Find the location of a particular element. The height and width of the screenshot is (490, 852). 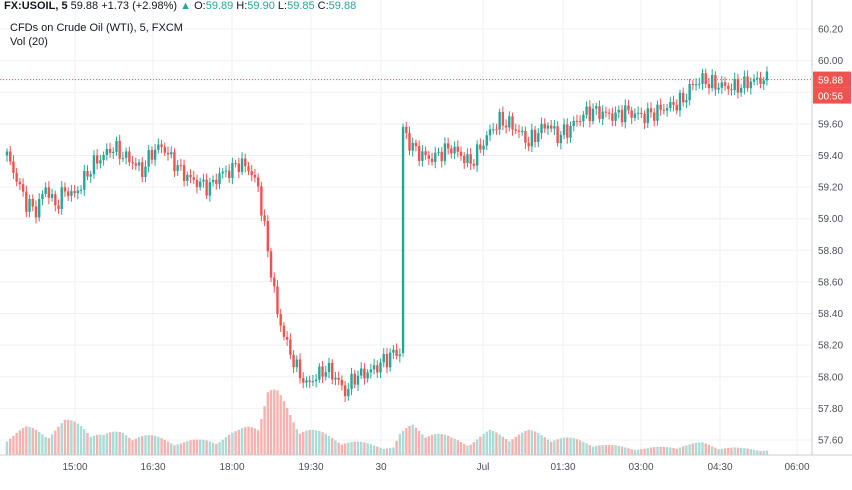

symbol-label: FX:USOIL, 5 is located at coordinates (36, 6).